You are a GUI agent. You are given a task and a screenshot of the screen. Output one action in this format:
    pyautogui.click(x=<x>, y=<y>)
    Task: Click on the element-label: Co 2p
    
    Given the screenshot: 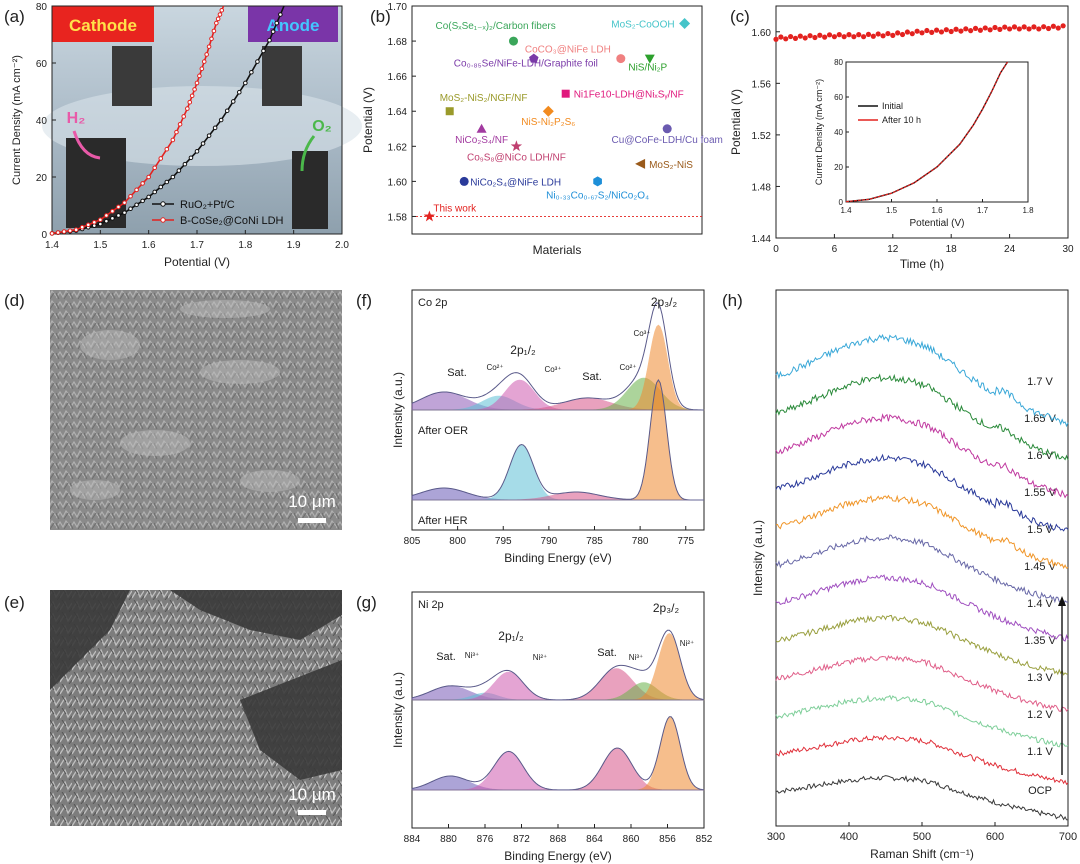 What is the action you would take?
    pyautogui.click(x=432, y=303)
    